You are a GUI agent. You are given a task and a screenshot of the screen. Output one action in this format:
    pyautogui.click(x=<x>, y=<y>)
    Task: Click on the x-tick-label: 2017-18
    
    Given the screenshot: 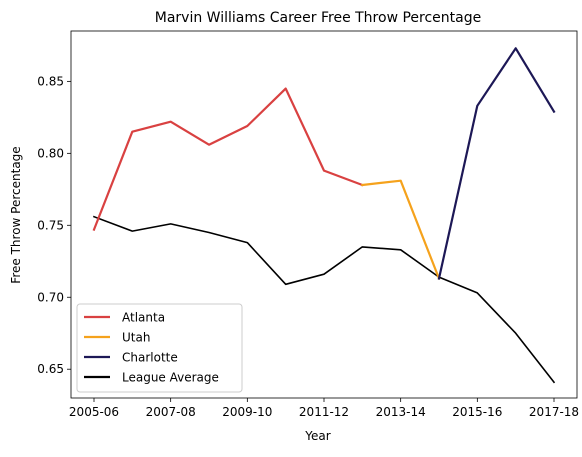 What is the action you would take?
    pyautogui.click(x=554, y=412)
    